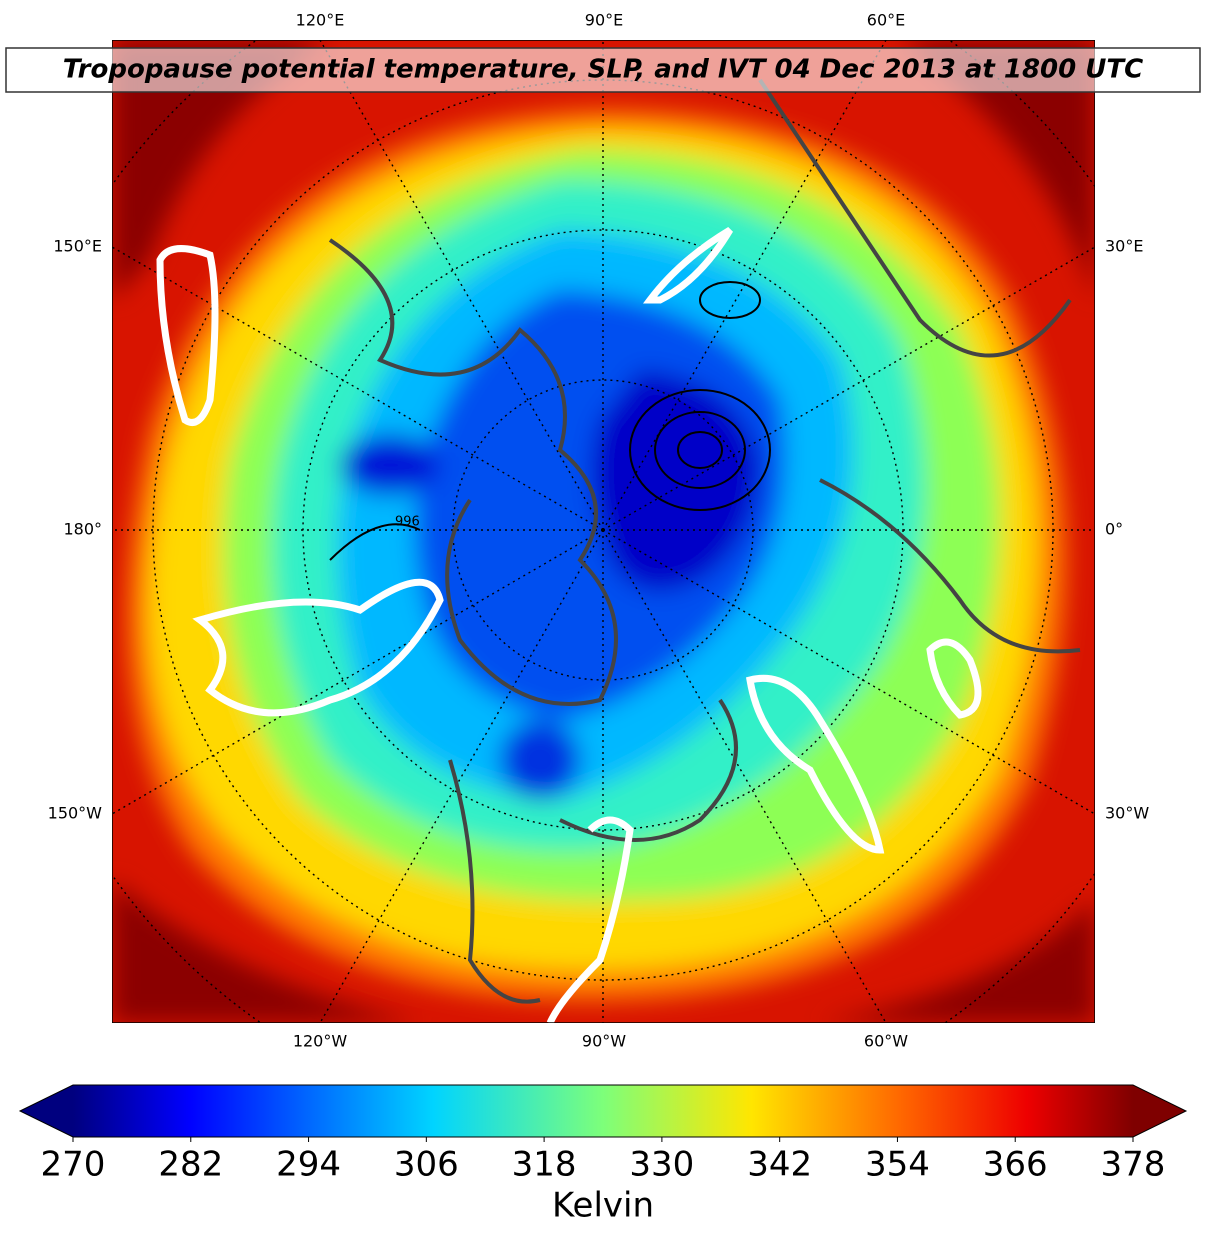 The height and width of the screenshot is (1238, 1206). Describe the element at coordinates (1159, 1111) in the screenshot. I see `colorbar-extend-high` at that location.